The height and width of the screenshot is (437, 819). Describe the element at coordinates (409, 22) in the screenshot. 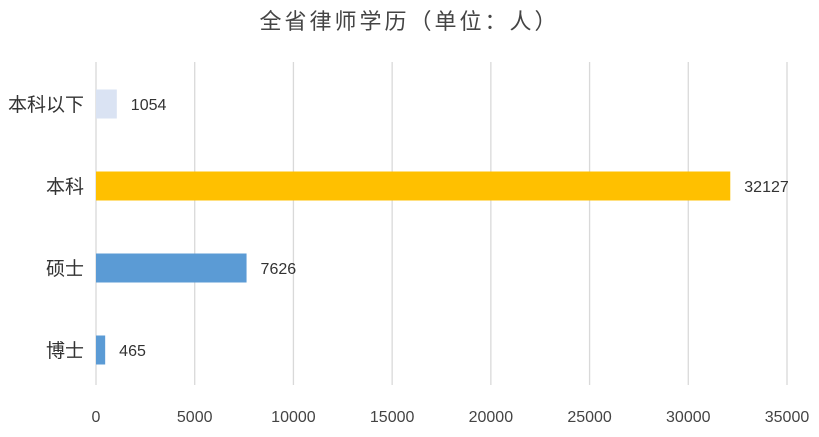

I see `chart-title: 全省律师学历（单位：人）` at that location.